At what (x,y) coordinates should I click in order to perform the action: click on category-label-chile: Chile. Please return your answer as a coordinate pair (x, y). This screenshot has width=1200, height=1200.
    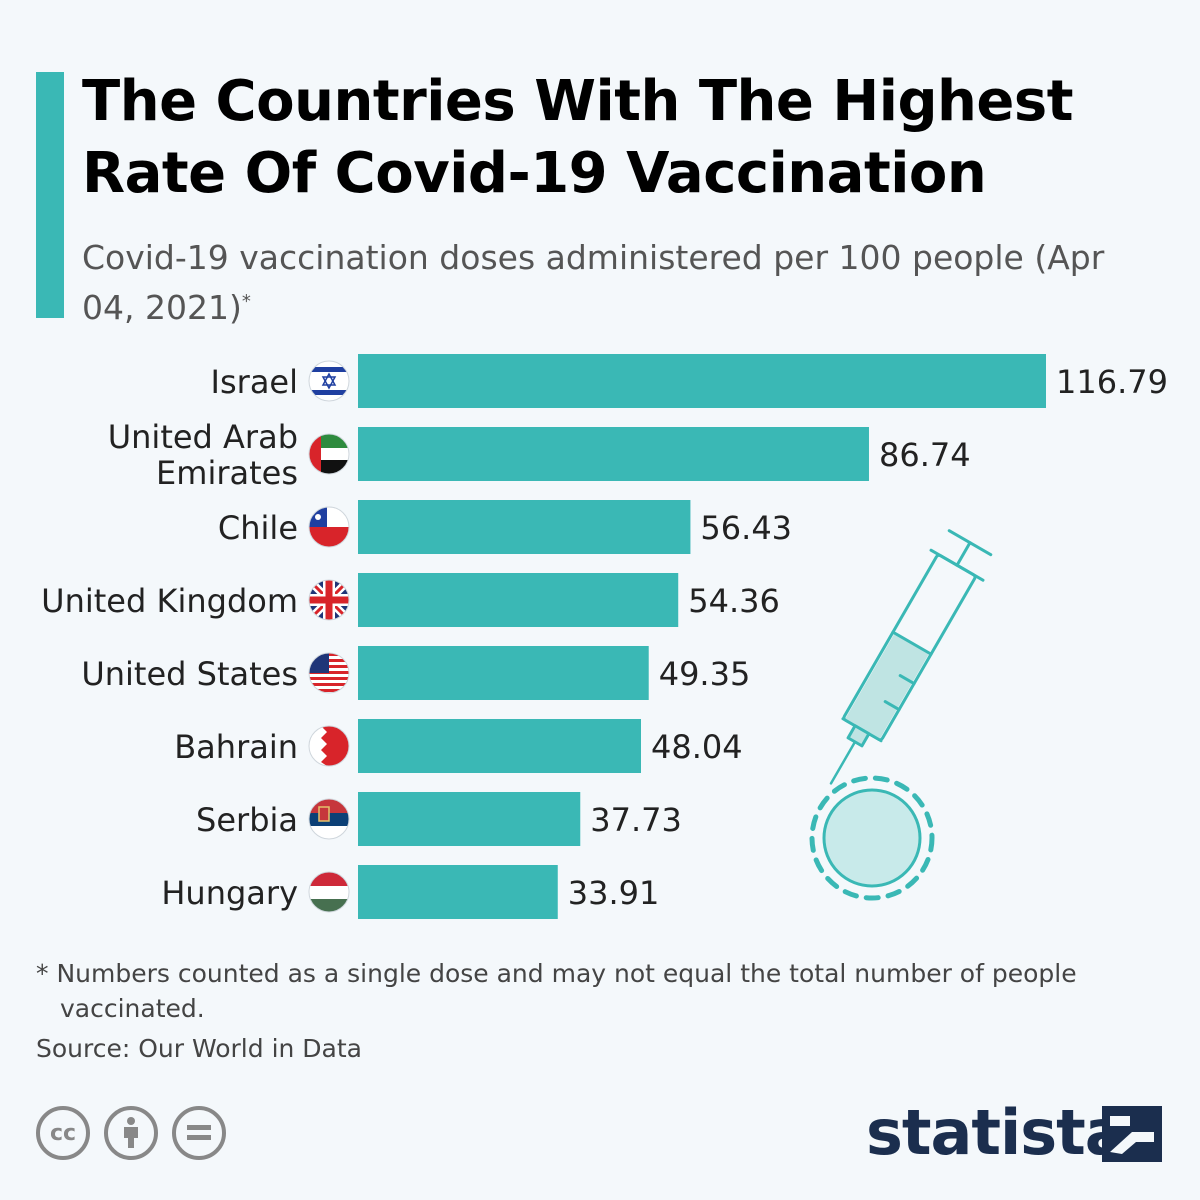
    Looking at the image, I should click on (258, 528).